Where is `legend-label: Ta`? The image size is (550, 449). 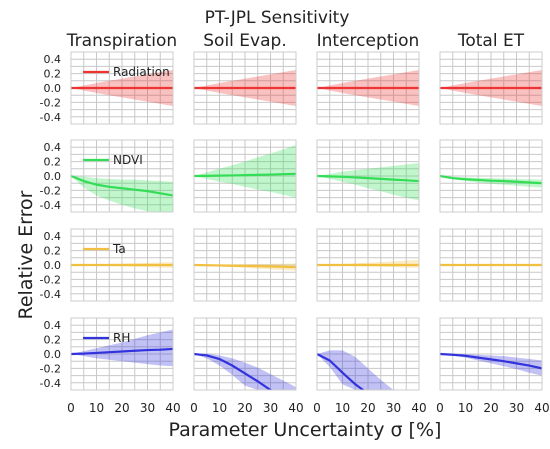
legend-label: Ta is located at coordinates (119, 249).